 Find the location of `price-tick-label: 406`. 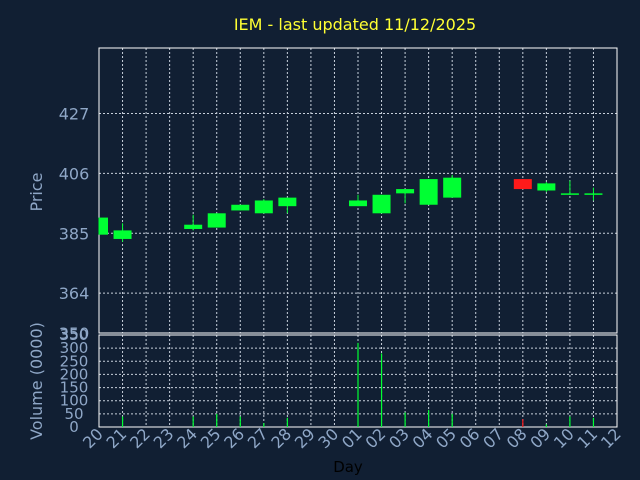

price-tick-label: 406 is located at coordinates (74, 173).